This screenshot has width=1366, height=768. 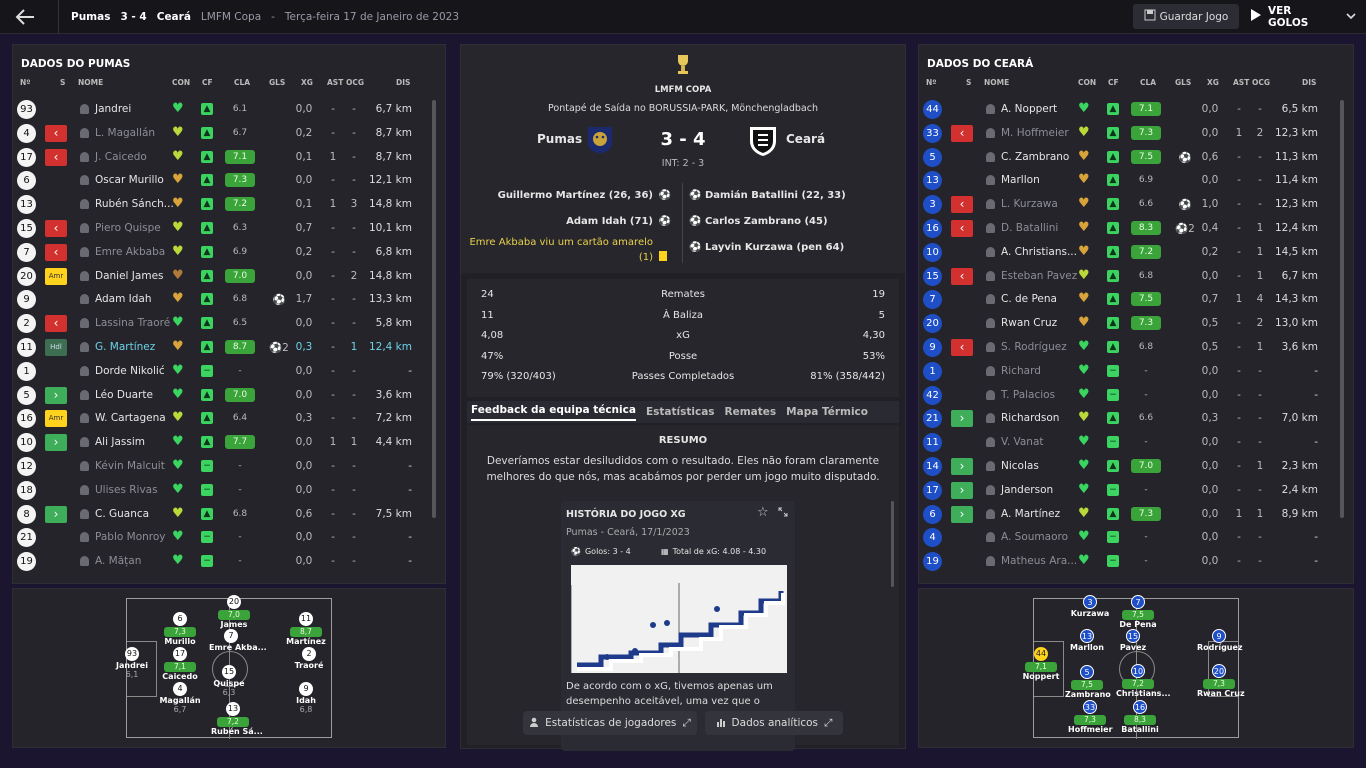 I want to click on player-row: 1 Richard ♥ − - 0,0 - - -, so click(x=1128, y=372).